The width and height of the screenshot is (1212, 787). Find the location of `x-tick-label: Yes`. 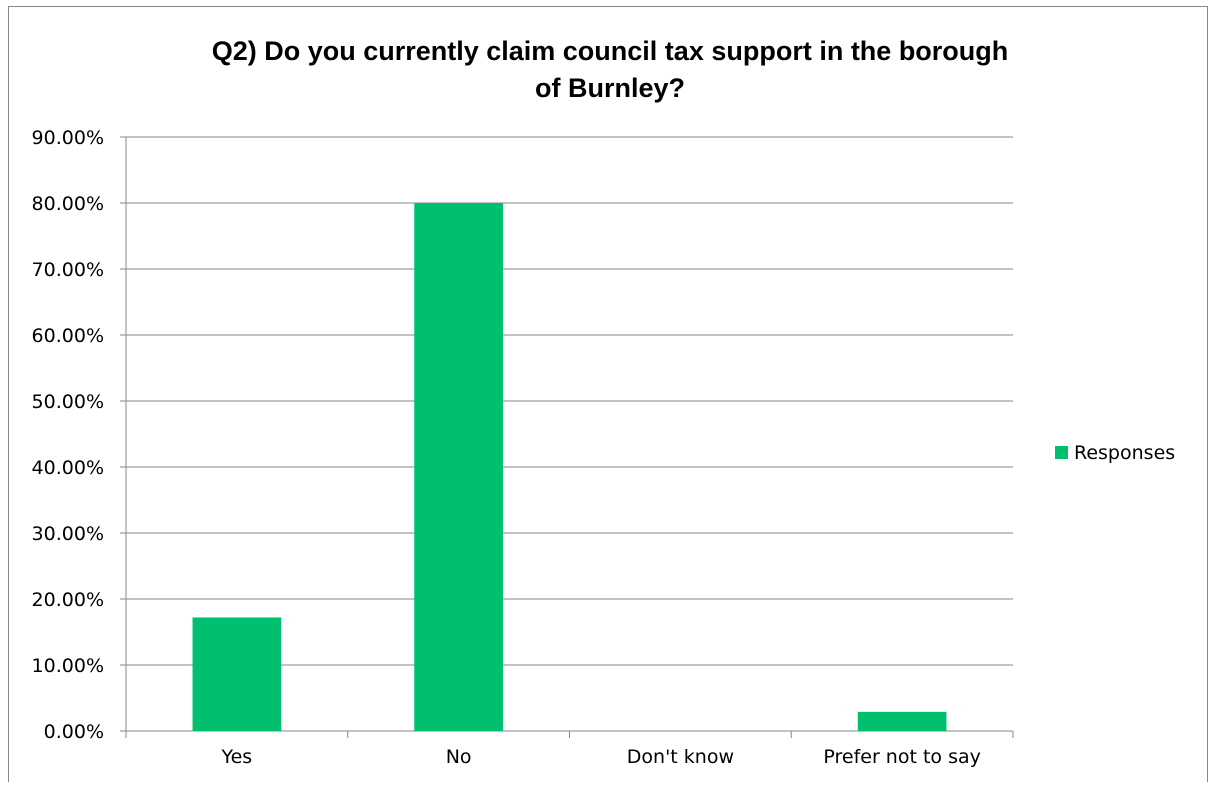

x-tick-label: Yes is located at coordinates (237, 757).